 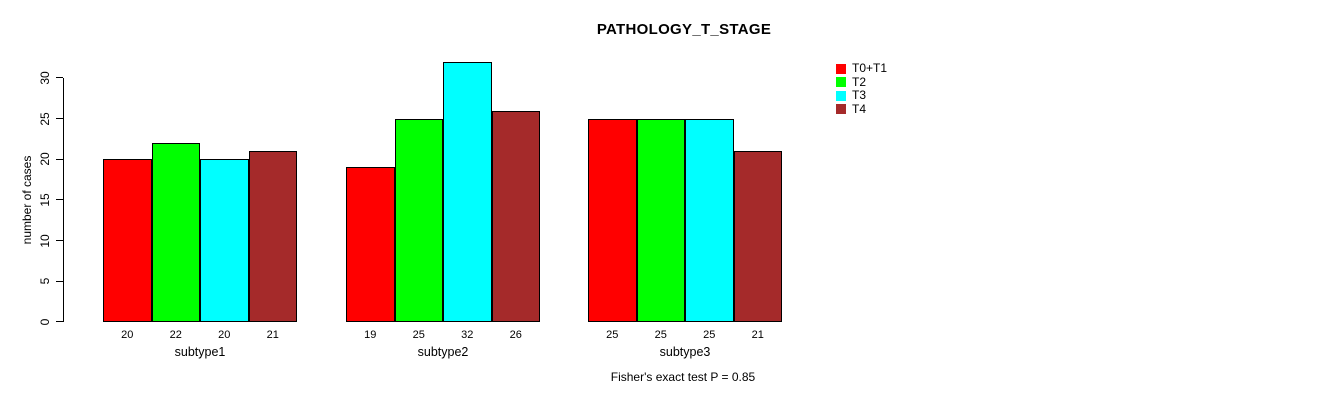 I want to click on bar-subtype3-t3, so click(x=709, y=220).